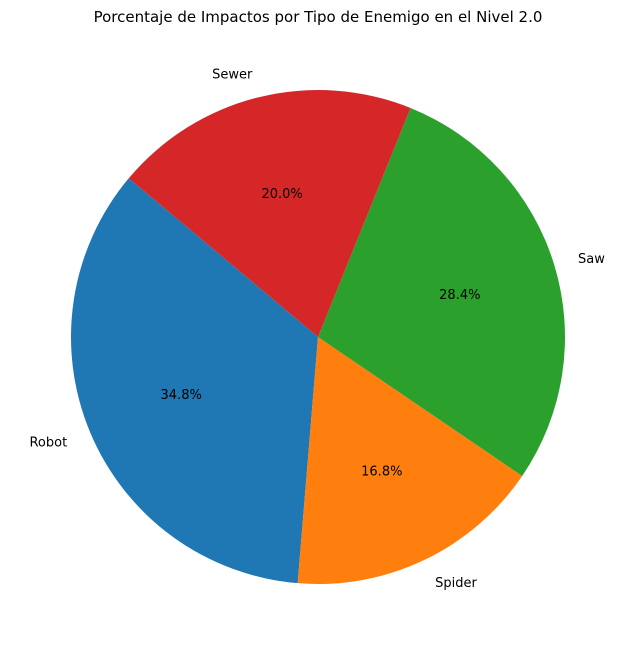 The height and width of the screenshot is (656, 636). What do you see at coordinates (591, 259) in the screenshot?
I see `slice-label-saw: Saw` at bounding box center [591, 259].